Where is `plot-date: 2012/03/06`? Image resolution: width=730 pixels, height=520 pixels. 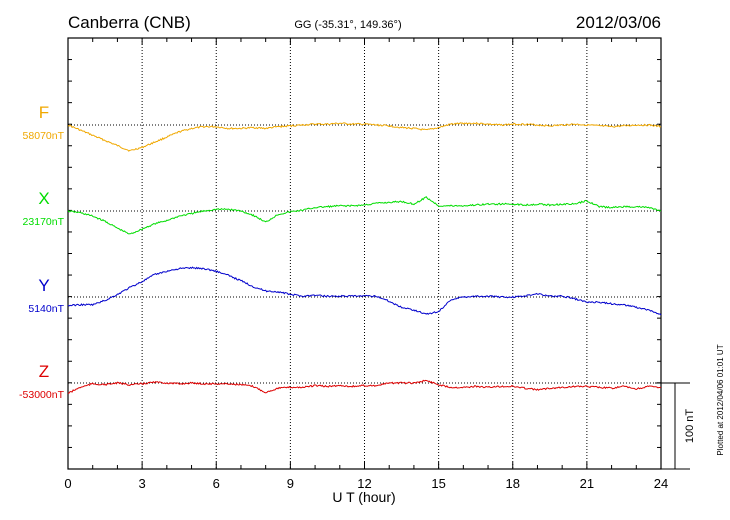
plot-date: 2012/03/06 is located at coordinates (618, 22).